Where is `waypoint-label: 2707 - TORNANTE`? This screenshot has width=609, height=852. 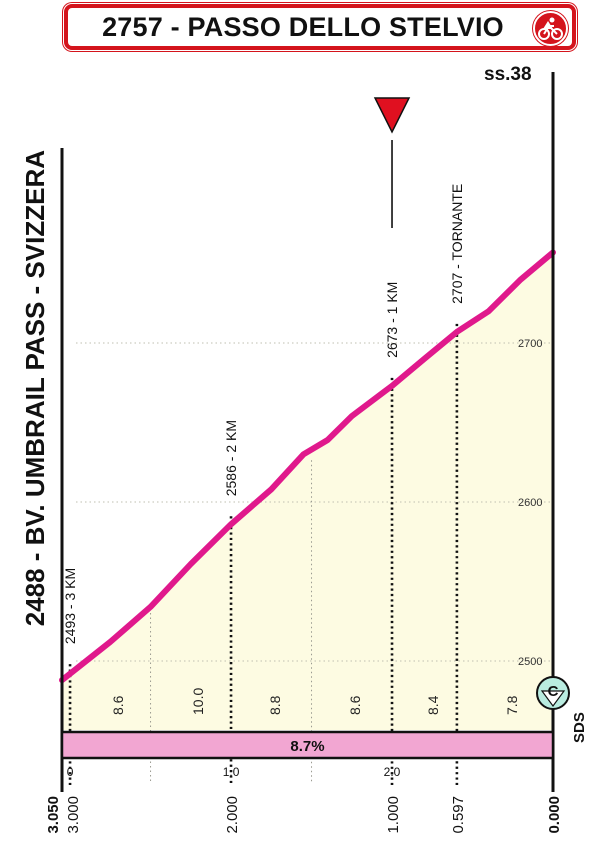
waypoint-label: 2707 - TORNANTE is located at coordinates (457, 244).